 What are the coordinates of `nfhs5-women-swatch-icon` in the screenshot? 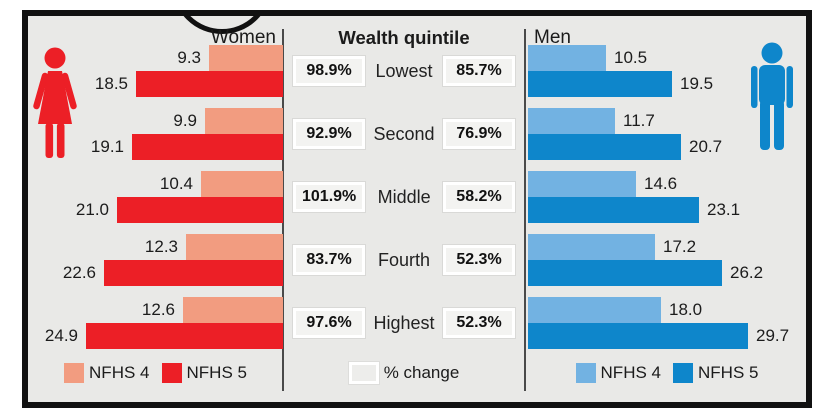 It's located at (171, 373).